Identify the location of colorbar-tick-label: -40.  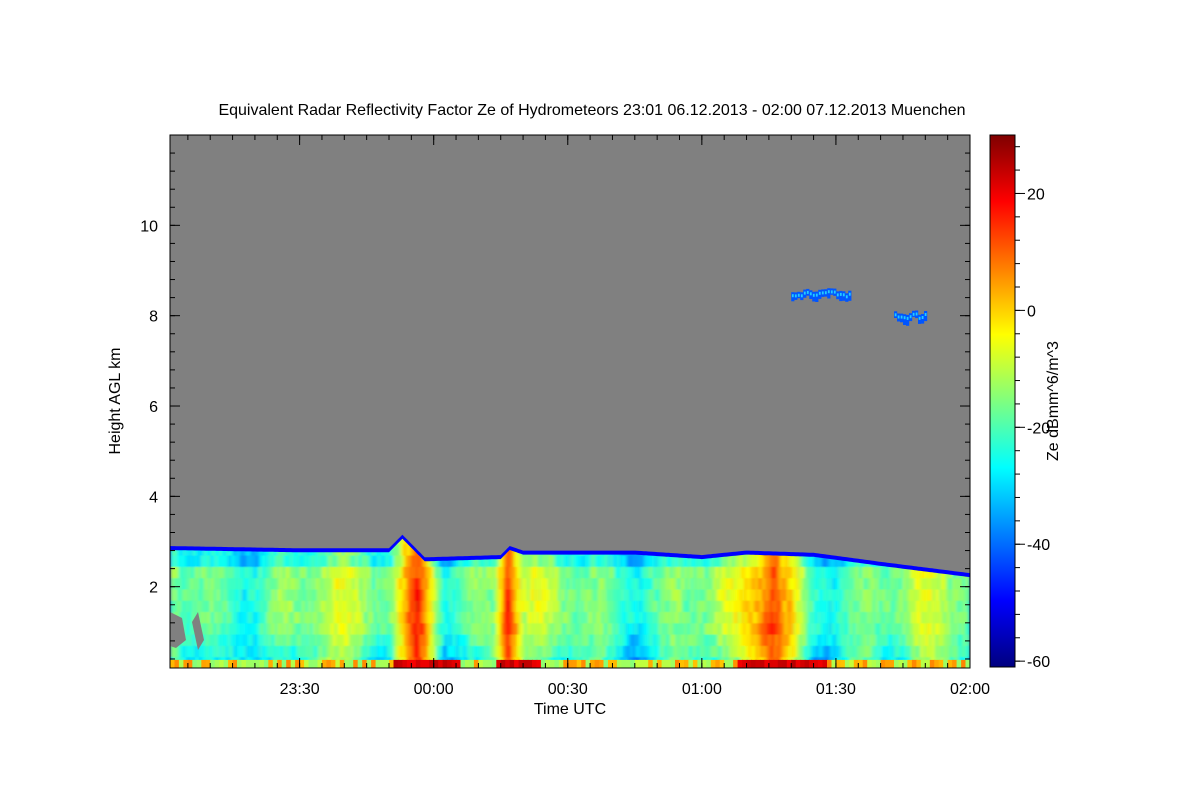
(1038, 545).